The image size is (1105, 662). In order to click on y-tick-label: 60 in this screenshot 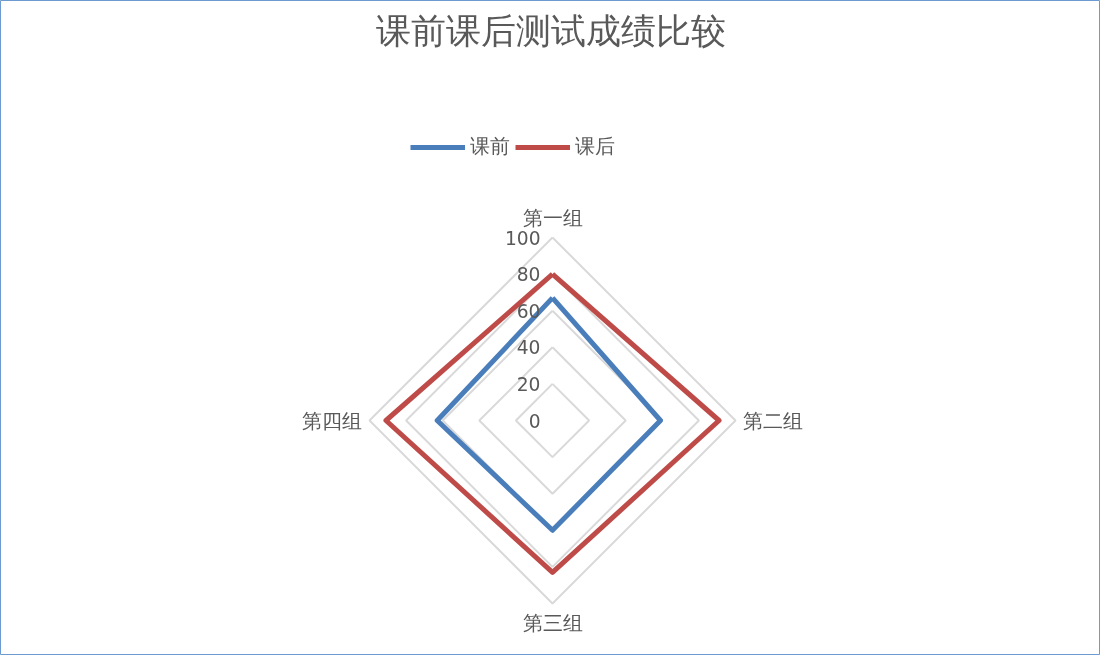, I will do `click(528, 311)`.